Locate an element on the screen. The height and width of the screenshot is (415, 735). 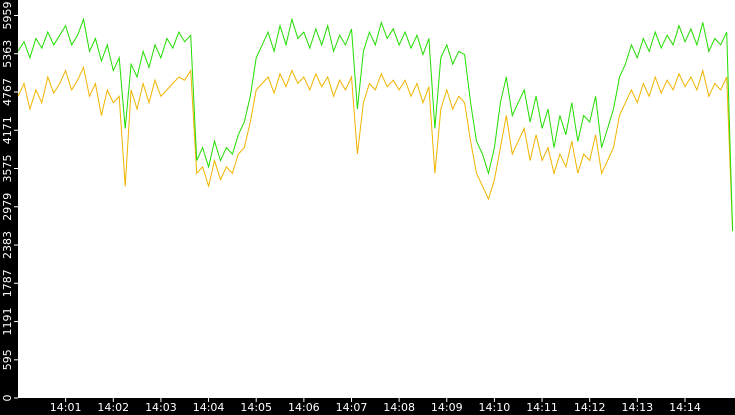
y-axis-strip is located at coordinates (9, 207).